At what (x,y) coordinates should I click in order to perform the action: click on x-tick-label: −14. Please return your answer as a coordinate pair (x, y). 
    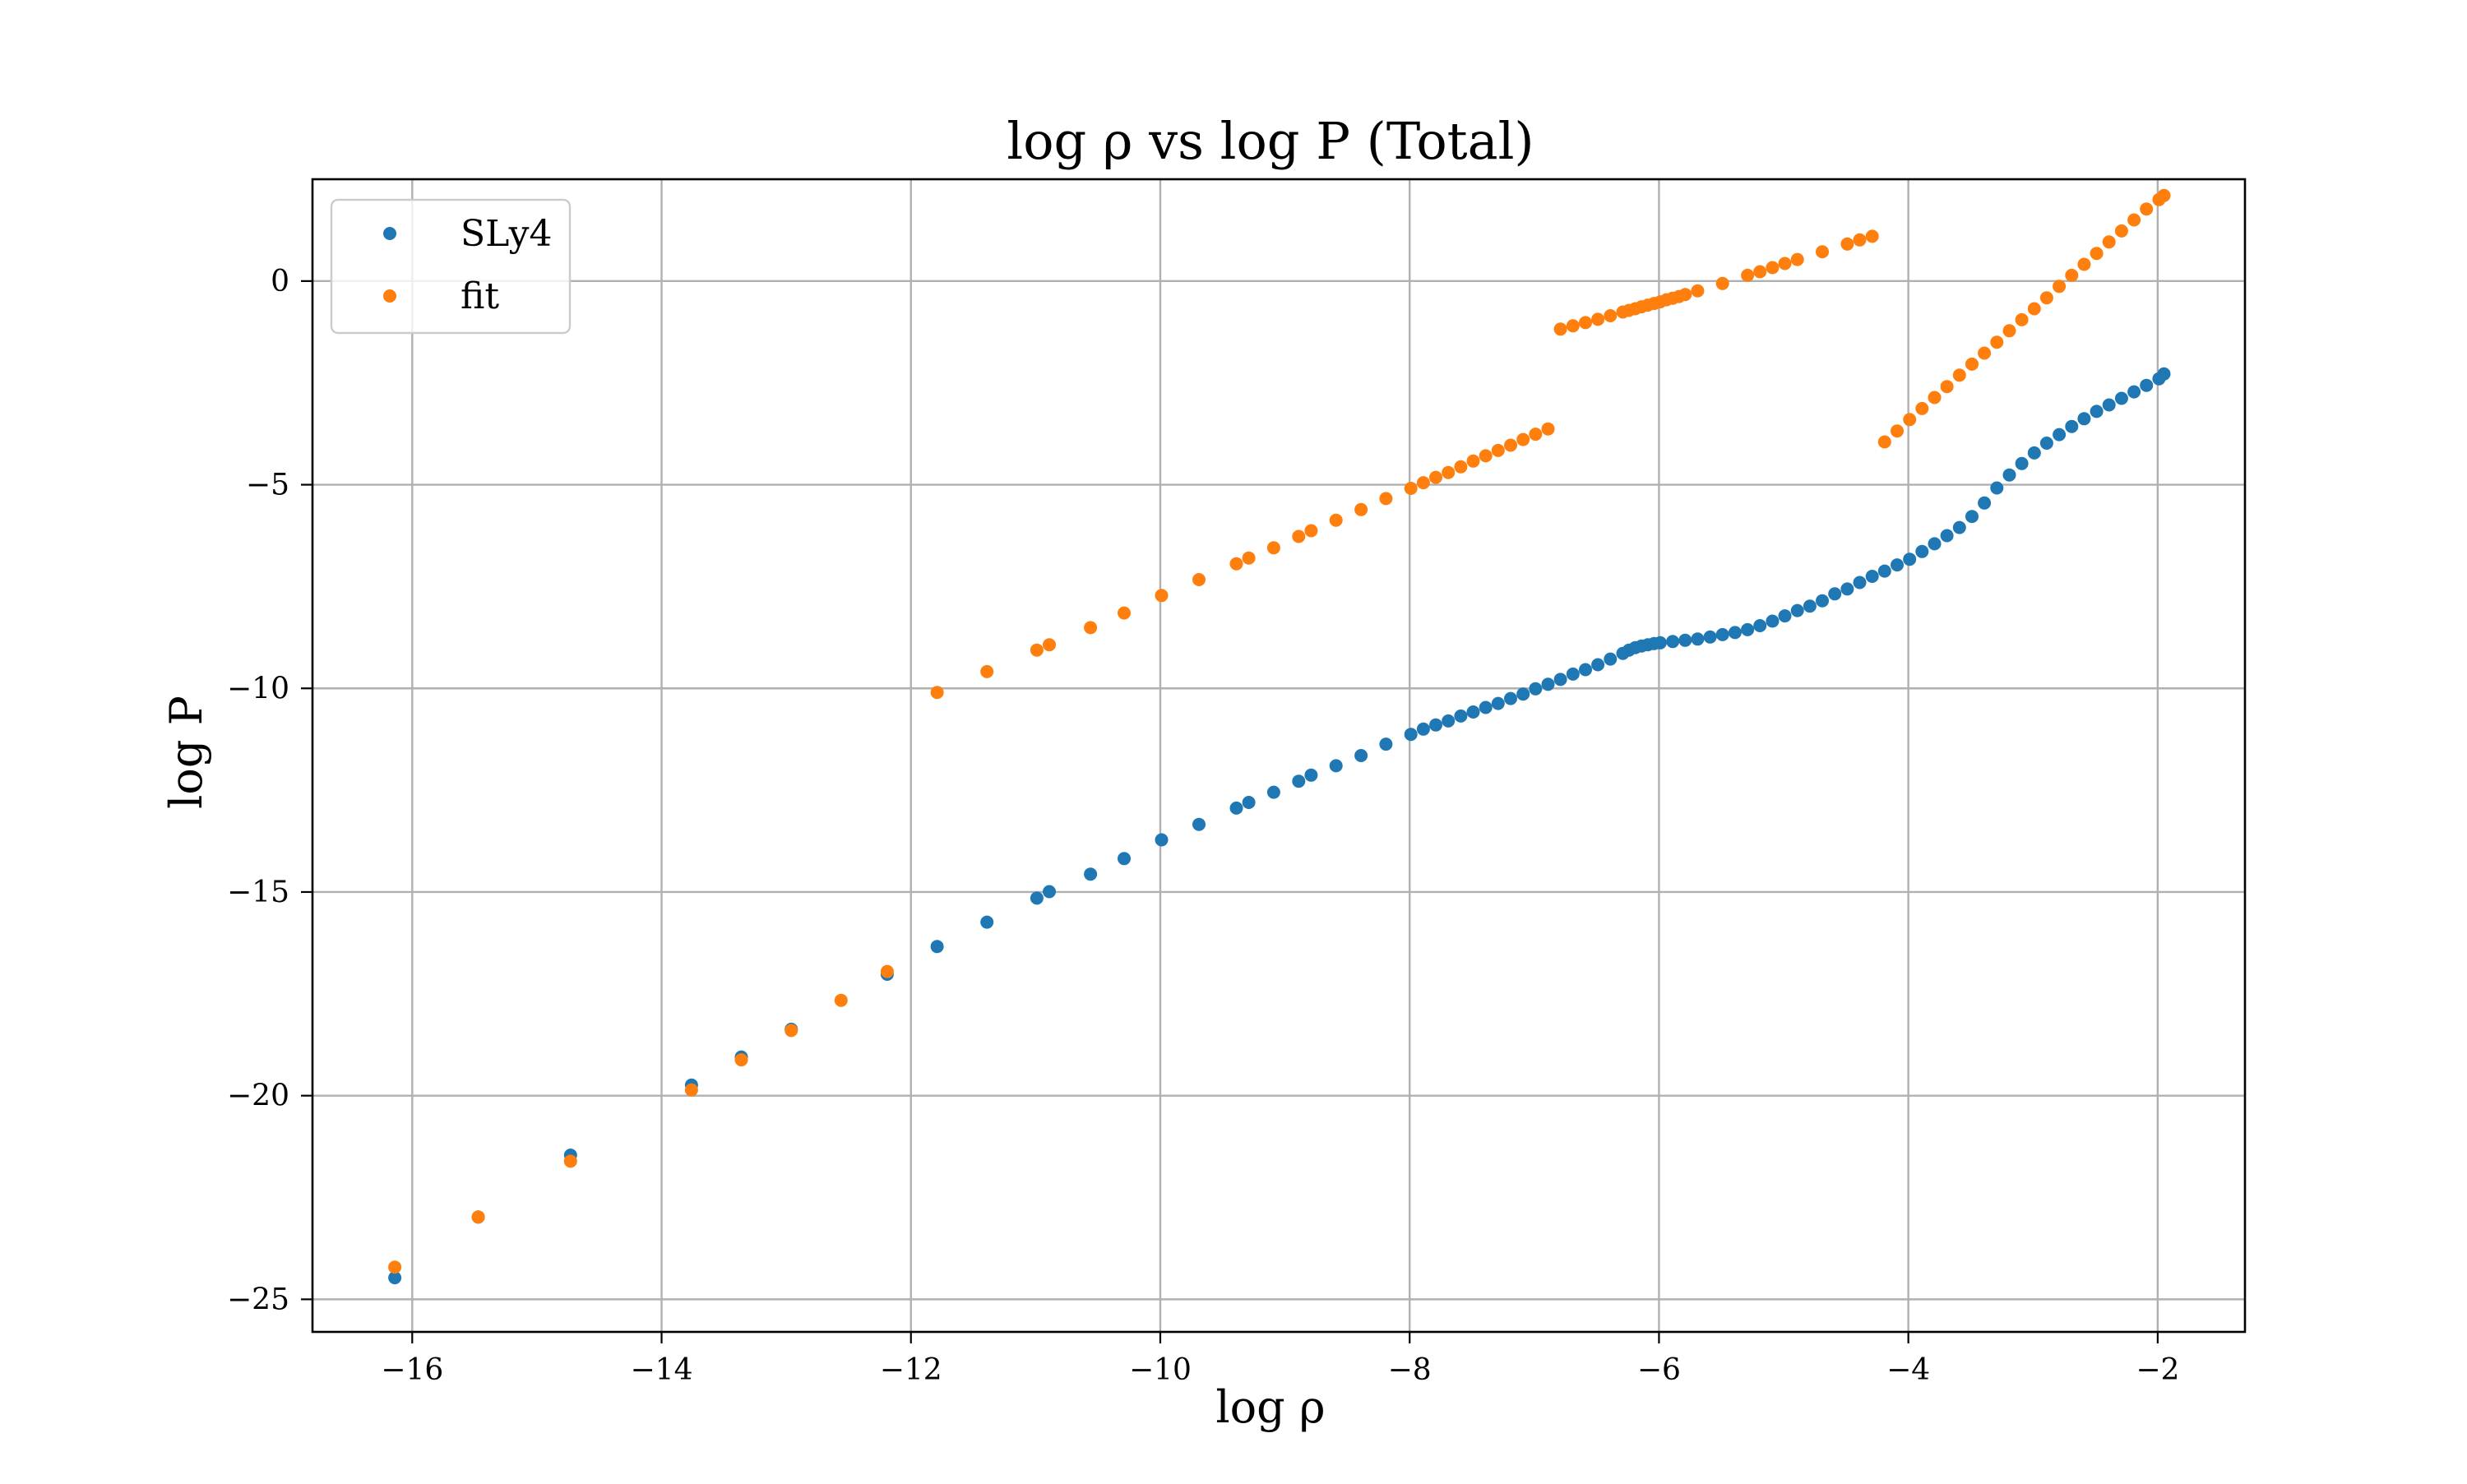
    Looking at the image, I should click on (662, 1370).